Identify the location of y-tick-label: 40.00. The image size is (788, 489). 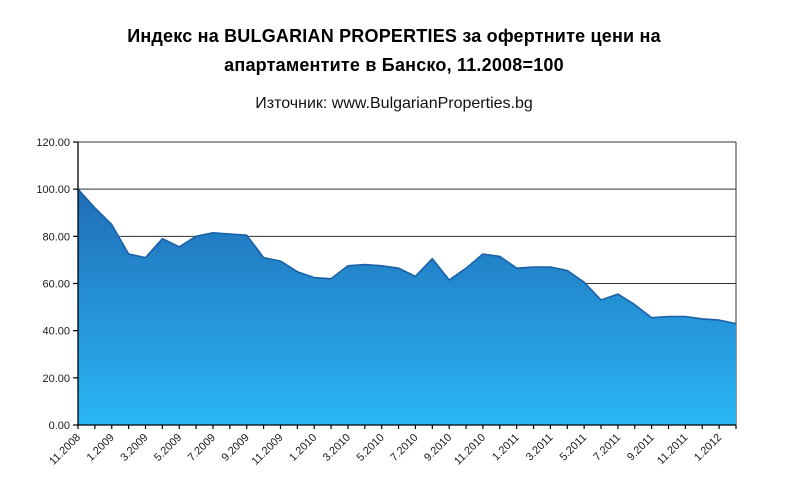
(56, 332).